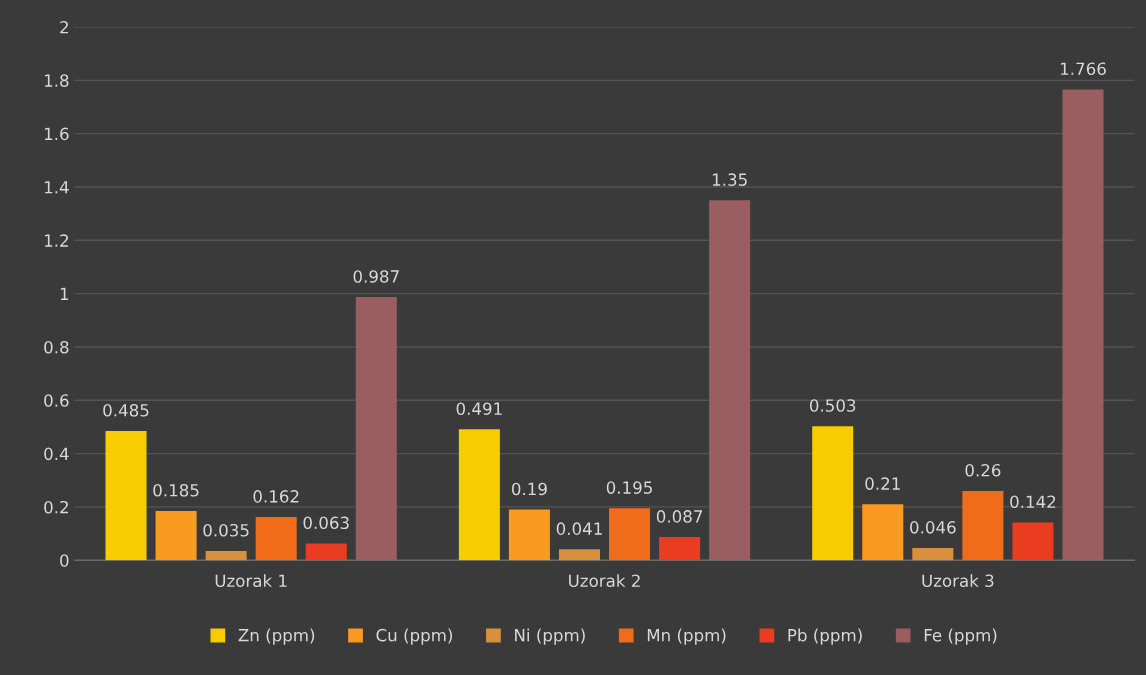  Describe the element at coordinates (56, 80) in the screenshot. I see `y-tick-label: 1.8` at that location.